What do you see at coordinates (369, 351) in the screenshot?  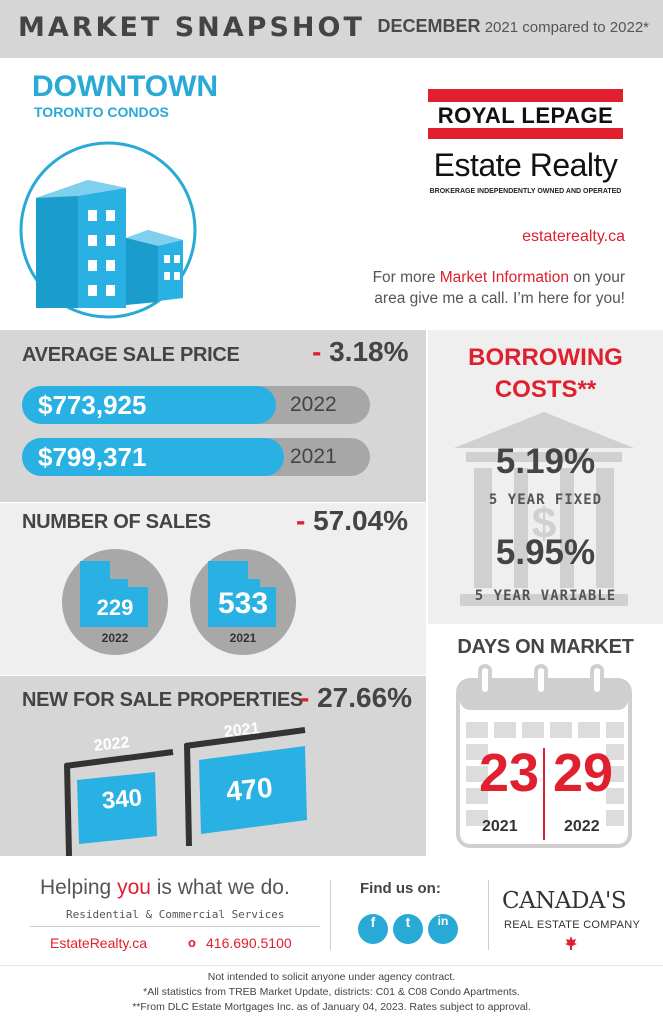 I see `avg-price-change-value: 3.18%` at bounding box center [369, 351].